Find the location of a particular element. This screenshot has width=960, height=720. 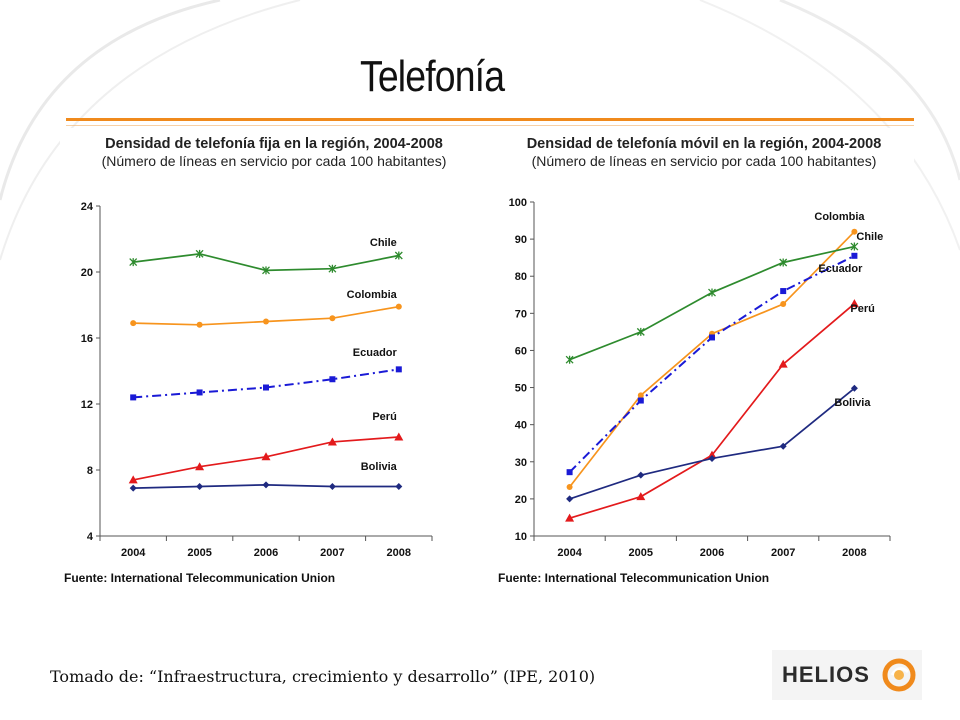

y-tick-label: 12 is located at coordinates (87, 405).